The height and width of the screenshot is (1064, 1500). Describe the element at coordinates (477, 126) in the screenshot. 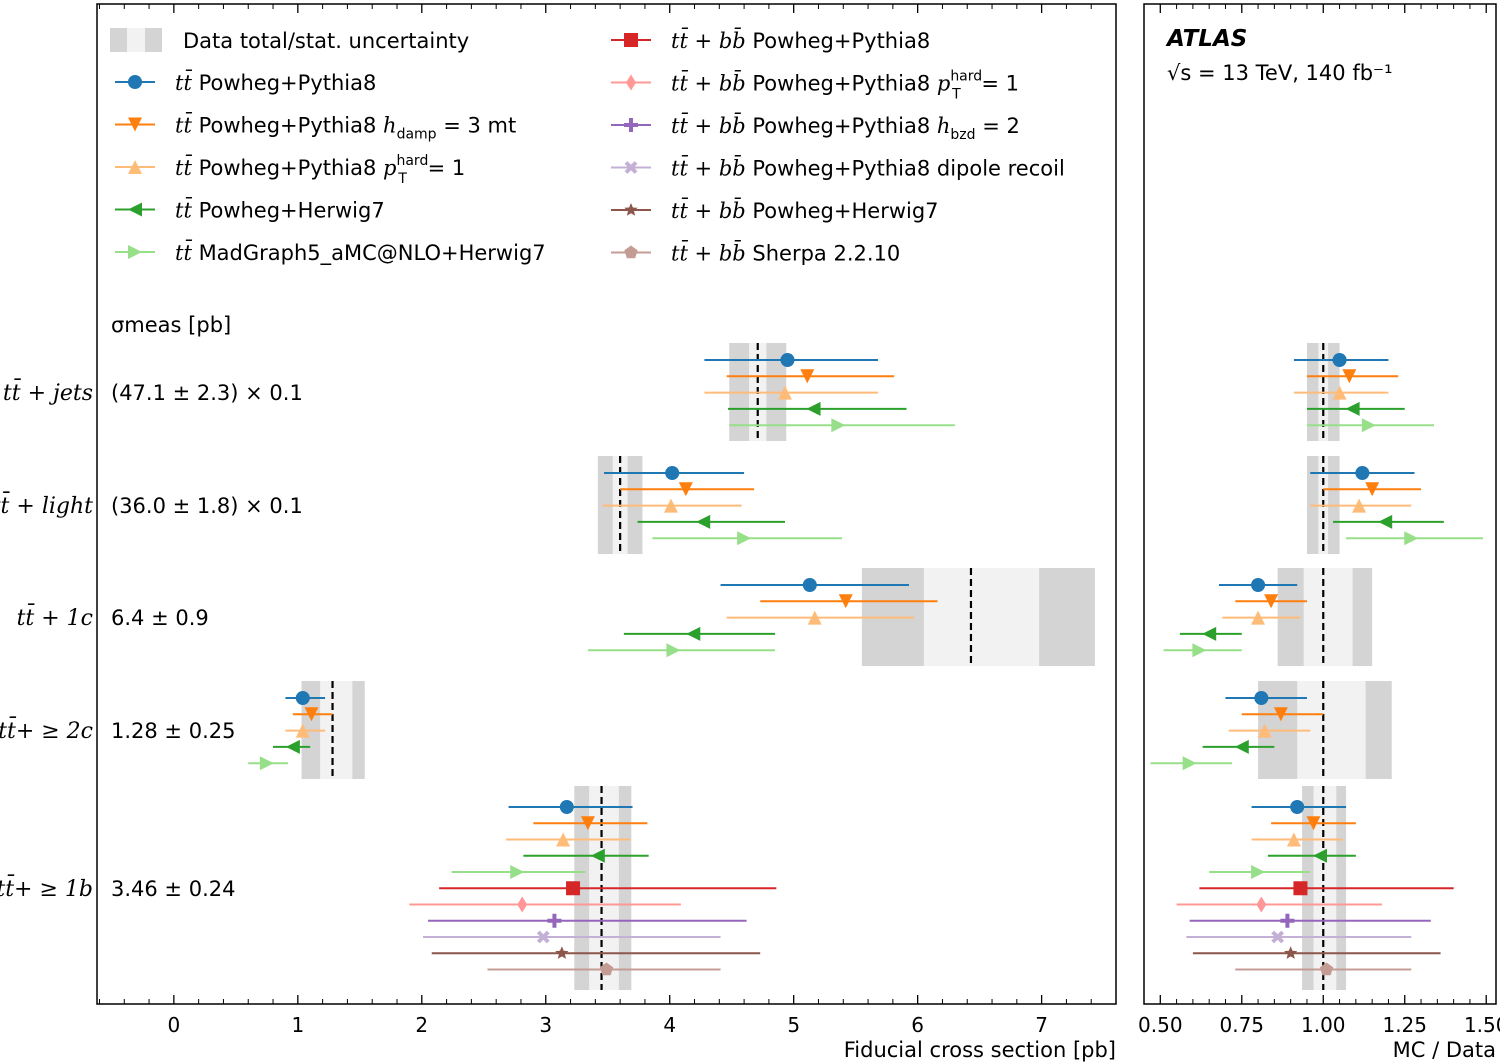

I see `legend-rest: = 3 mt` at that location.